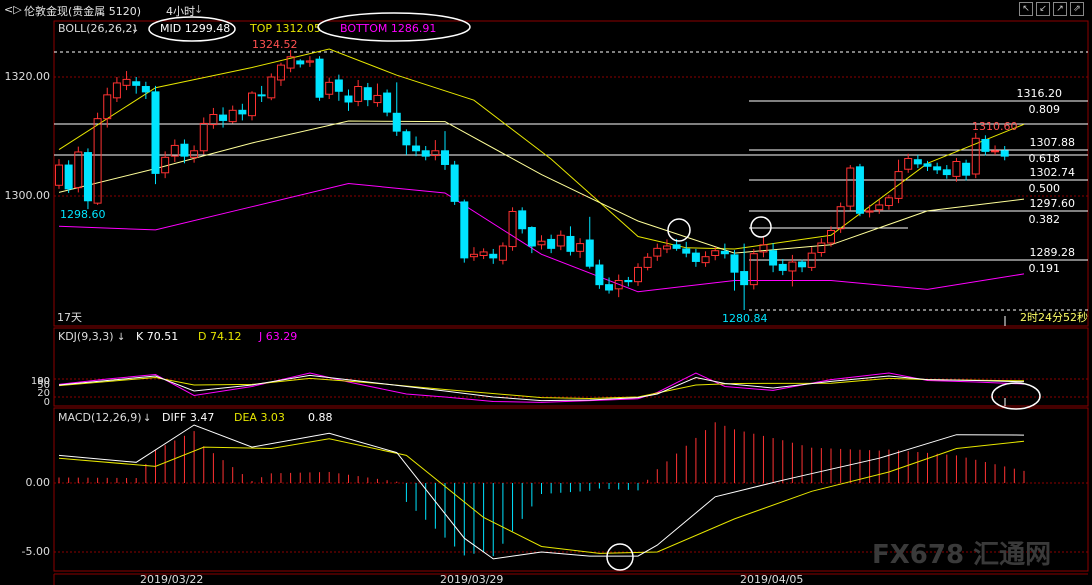 This screenshot has height=585, width=1092. What do you see at coordinates (28, 195) in the screenshot?
I see `price-tick-1300: 1300.00` at bounding box center [28, 195].